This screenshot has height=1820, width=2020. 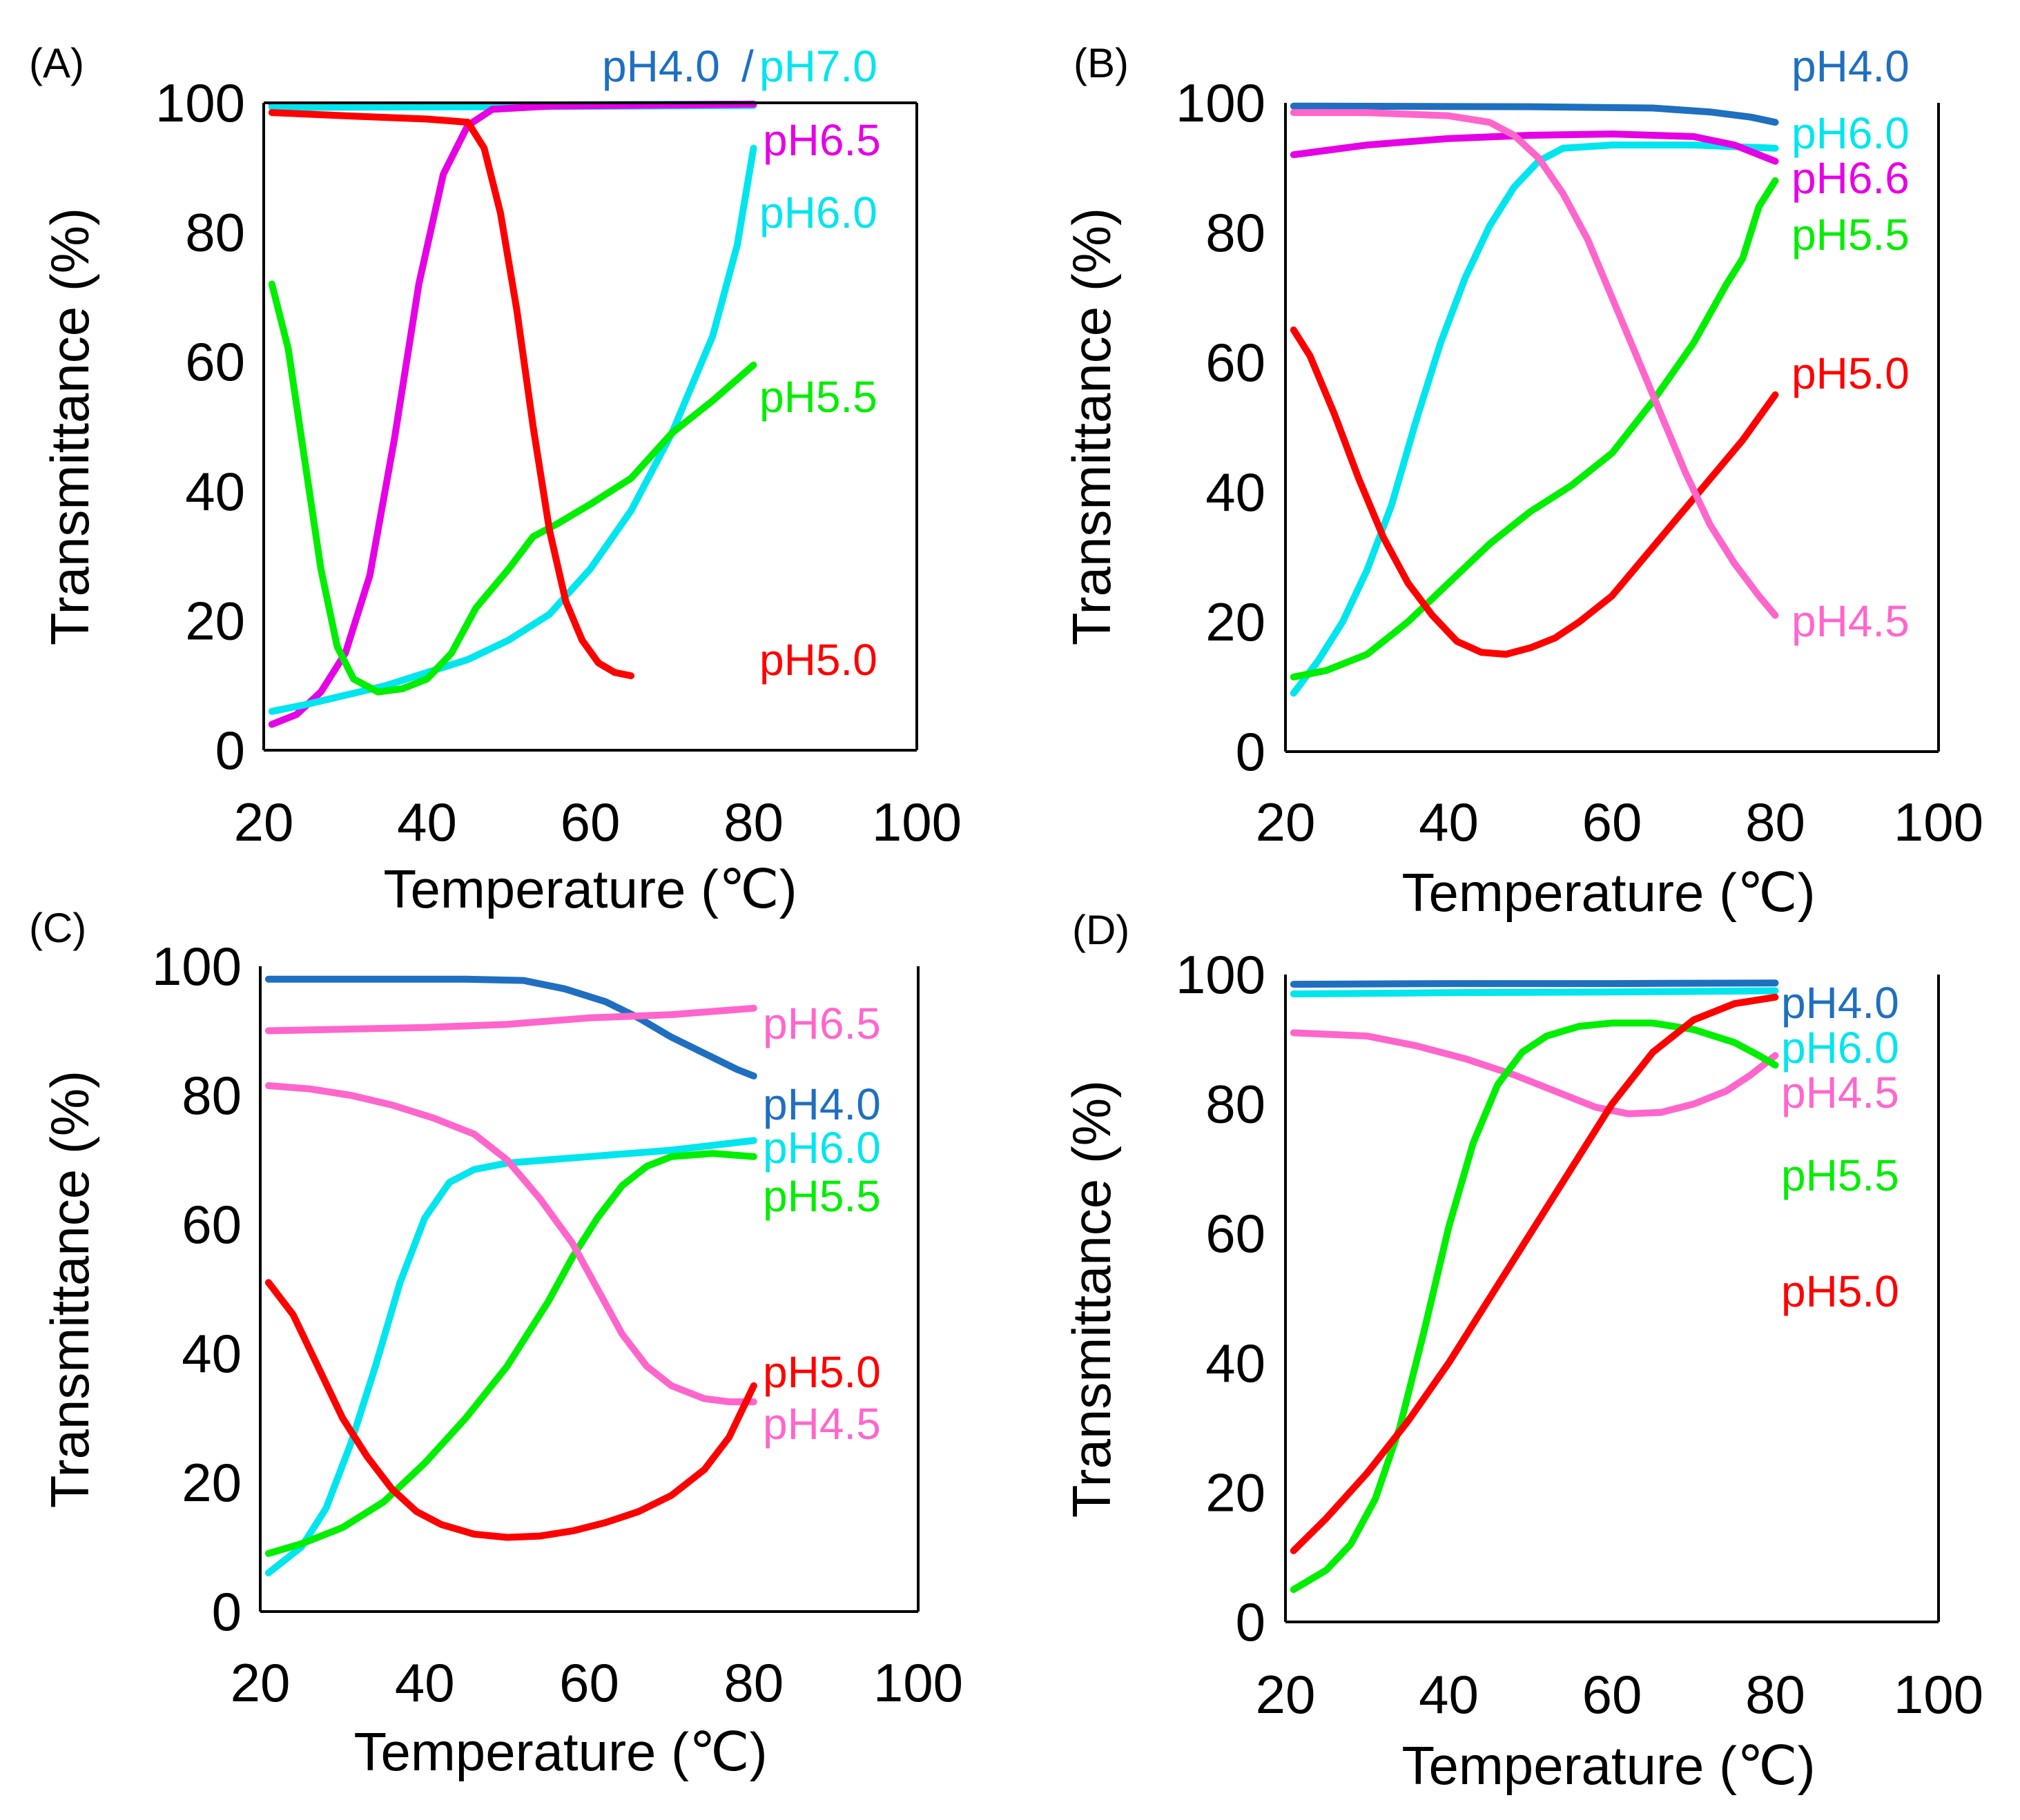 What do you see at coordinates (57, 928) in the screenshot?
I see `panel-letter: (C)` at bounding box center [57, 928].